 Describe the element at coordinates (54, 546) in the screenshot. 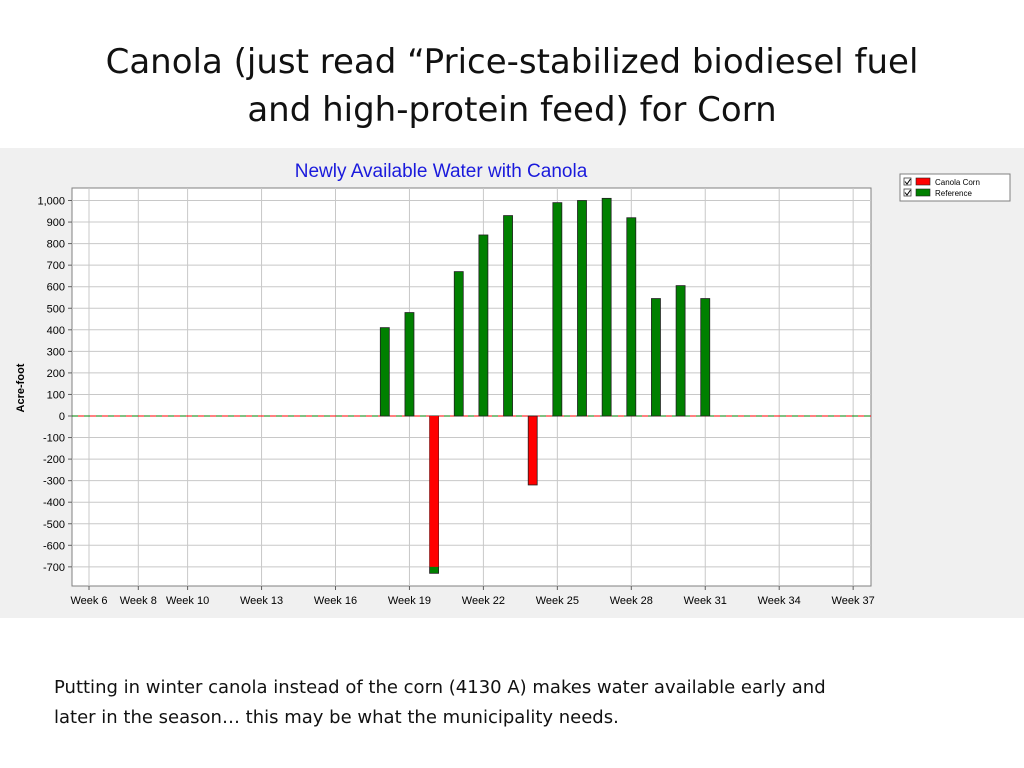

I see `y-tick-label: -600` at that location.